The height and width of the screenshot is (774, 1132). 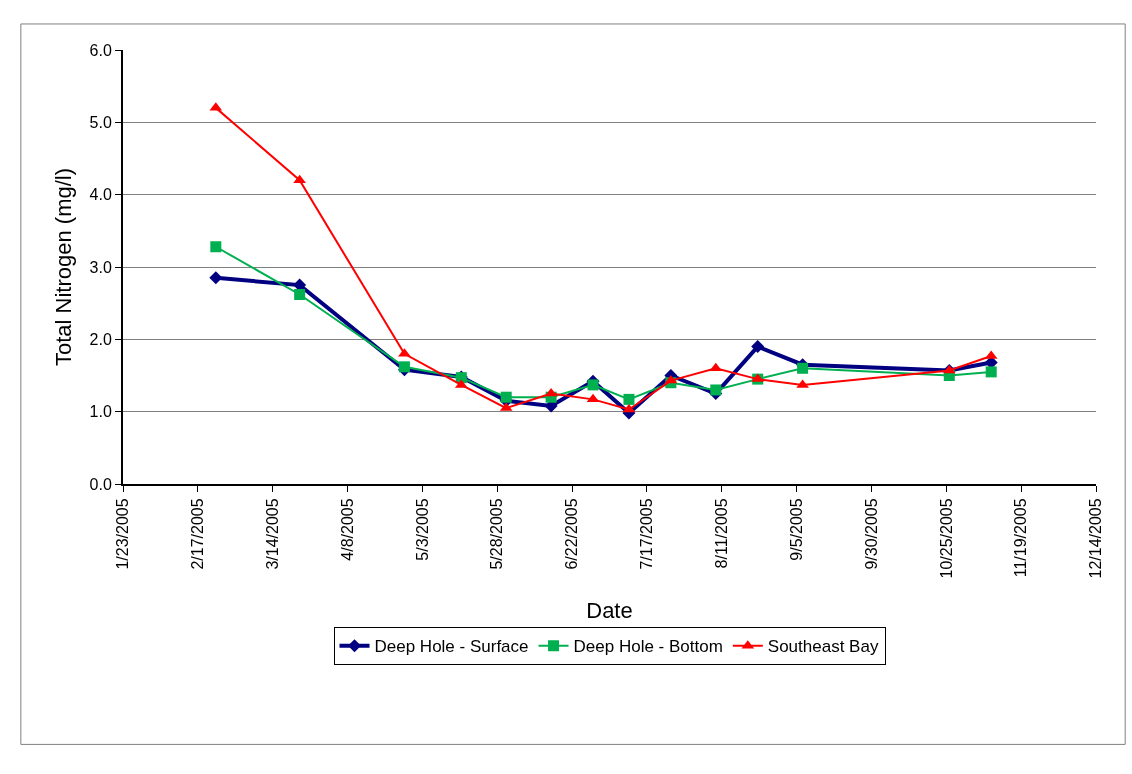 What do you see at coordinates (100, 267) in the screenshot?
I see `y-tick-label: 3.0` at bounding box center [100, 267].